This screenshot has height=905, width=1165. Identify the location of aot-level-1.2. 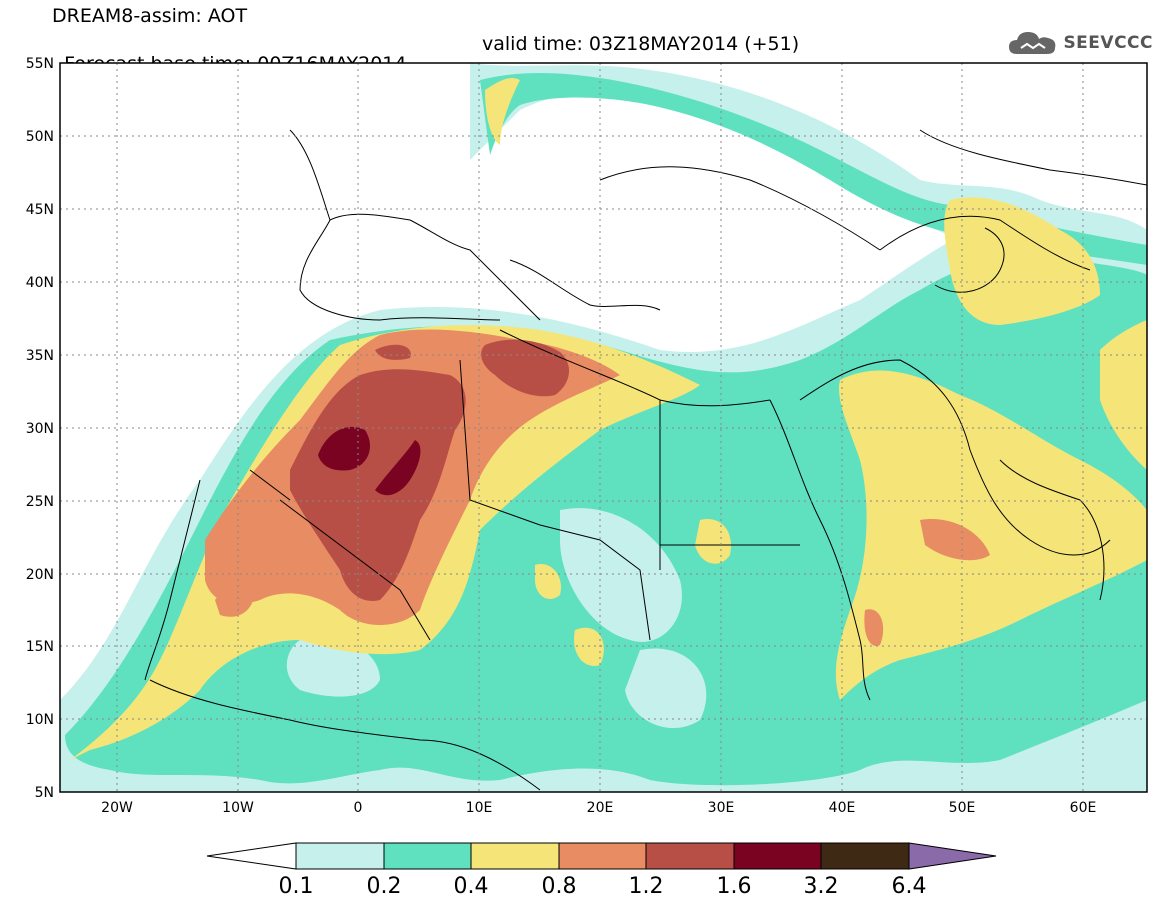
(430, 470).